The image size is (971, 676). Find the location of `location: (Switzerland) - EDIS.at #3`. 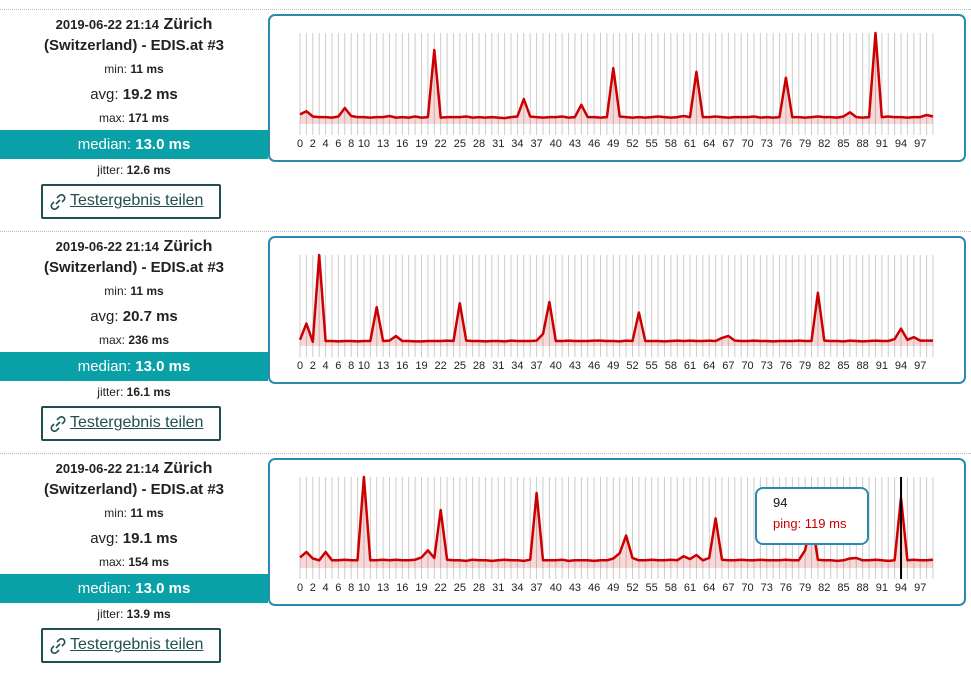

location: (Switzerland) - EDIS.at #3 is located at coordinates (134, 267).